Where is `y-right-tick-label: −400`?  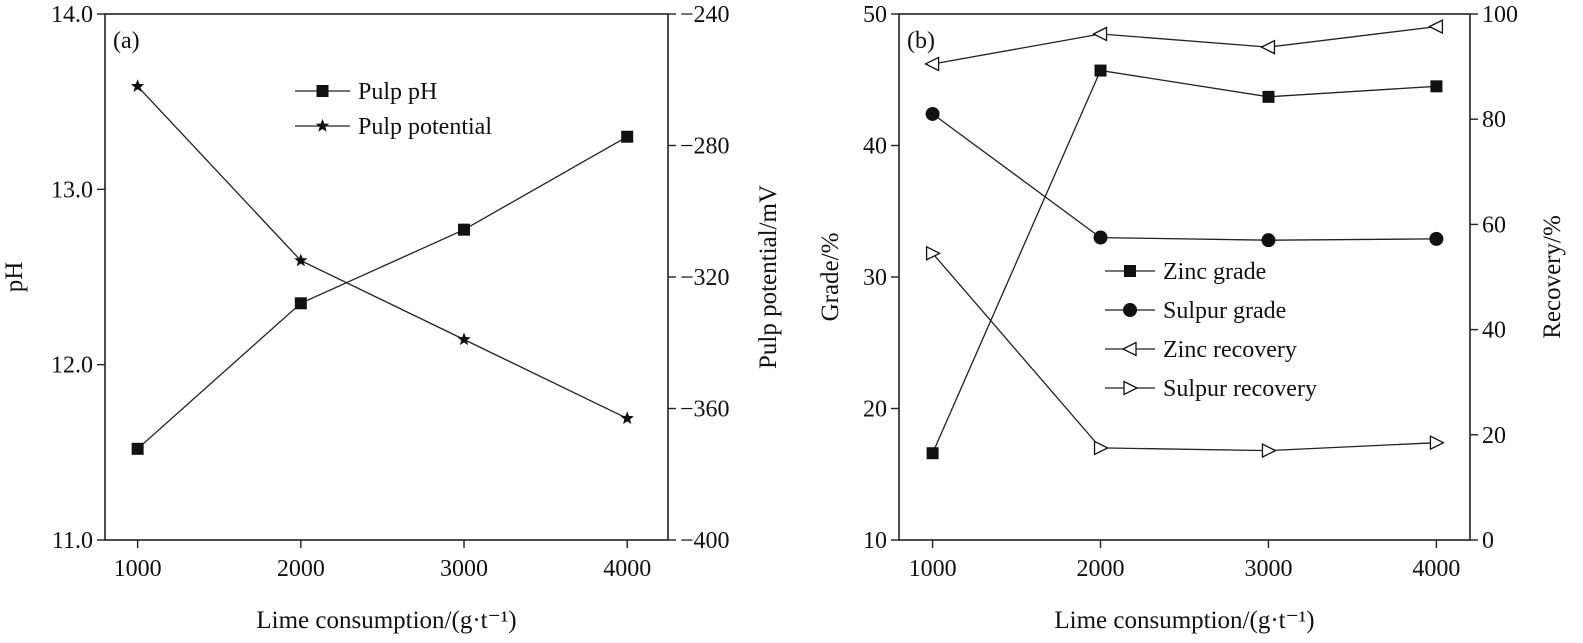 y-right-tick-label: −400 is located at coordinates (705, 541).